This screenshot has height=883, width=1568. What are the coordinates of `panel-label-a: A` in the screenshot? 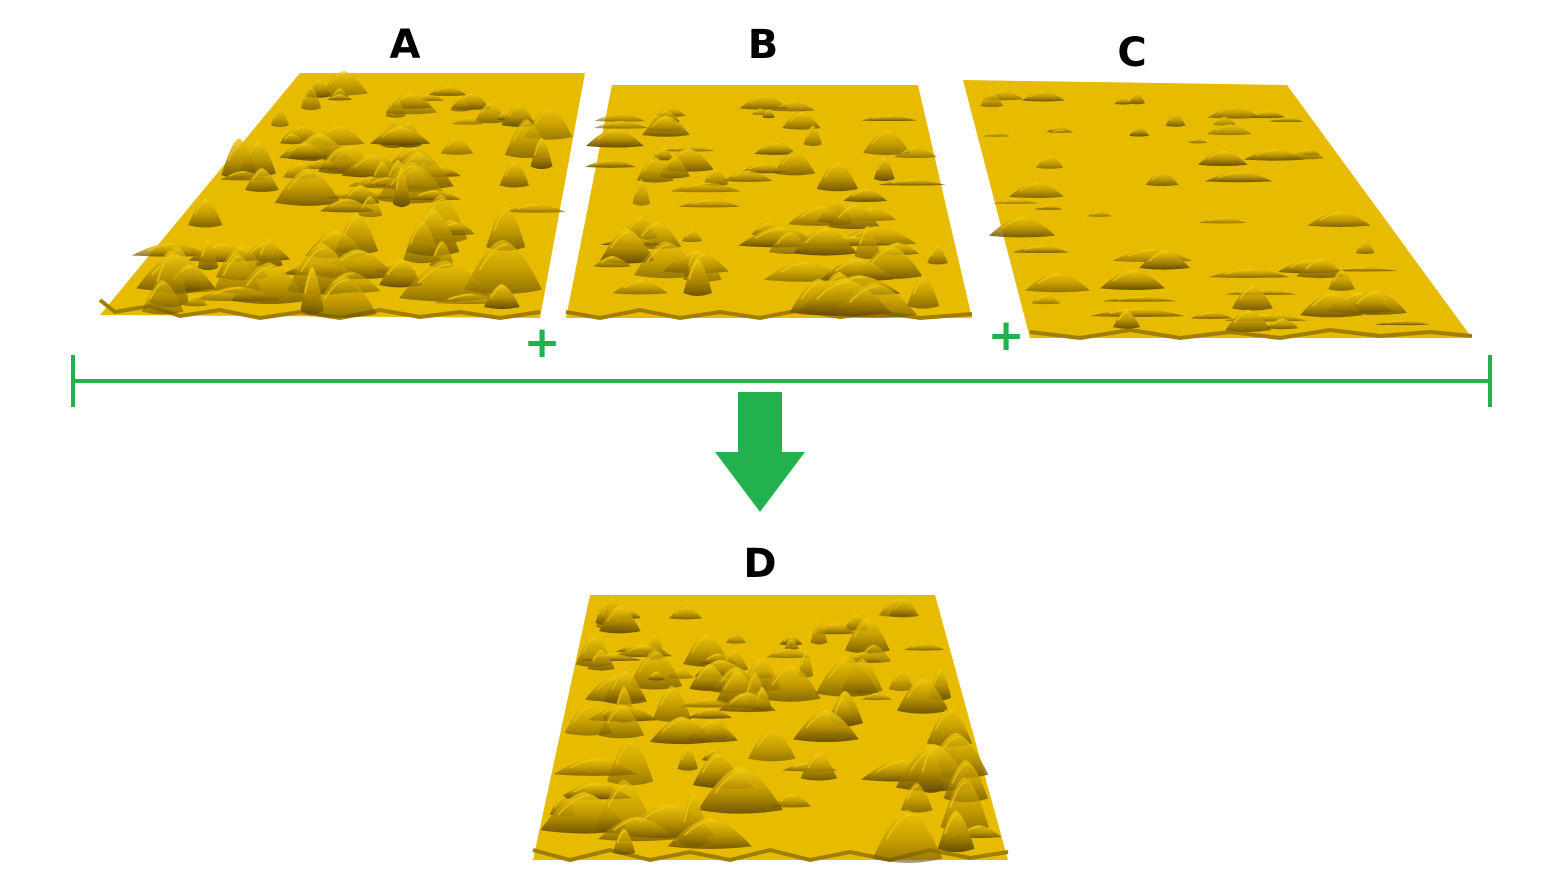 It's located at (405, 45).